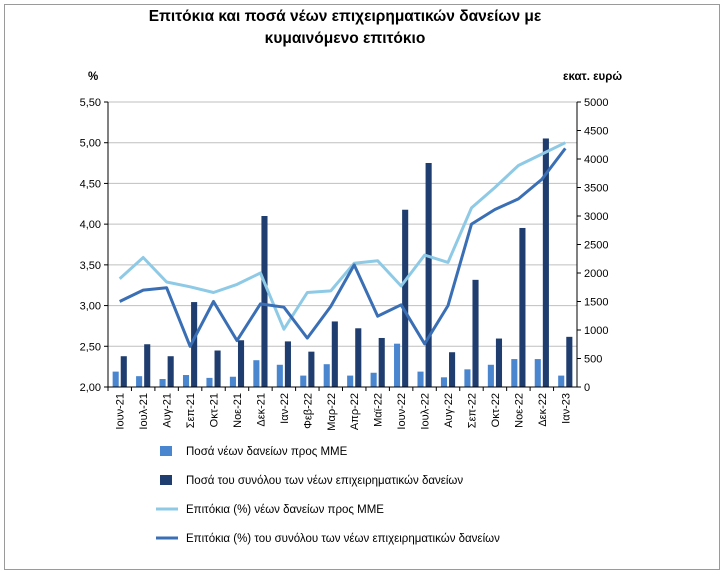  What do you see at coordinates (543, 410) in the screenshot?
I see `x-tick-label: Δεκ-22` at bounding box center [543, 410].